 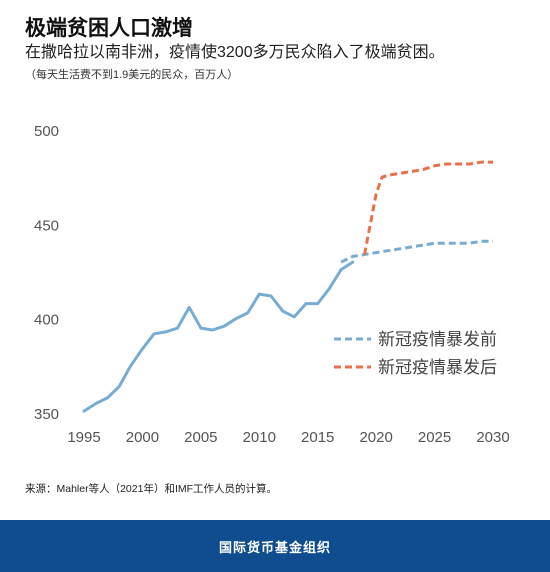 What do you see at coordinates (46, 414) in the screenshot?
I see `y-tick-label: 350` at bounding box center [46, 414].